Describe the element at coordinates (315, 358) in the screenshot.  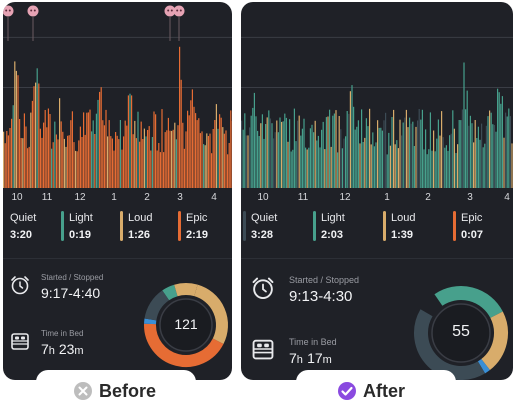
I see `bed-minutes: 17` at that location.